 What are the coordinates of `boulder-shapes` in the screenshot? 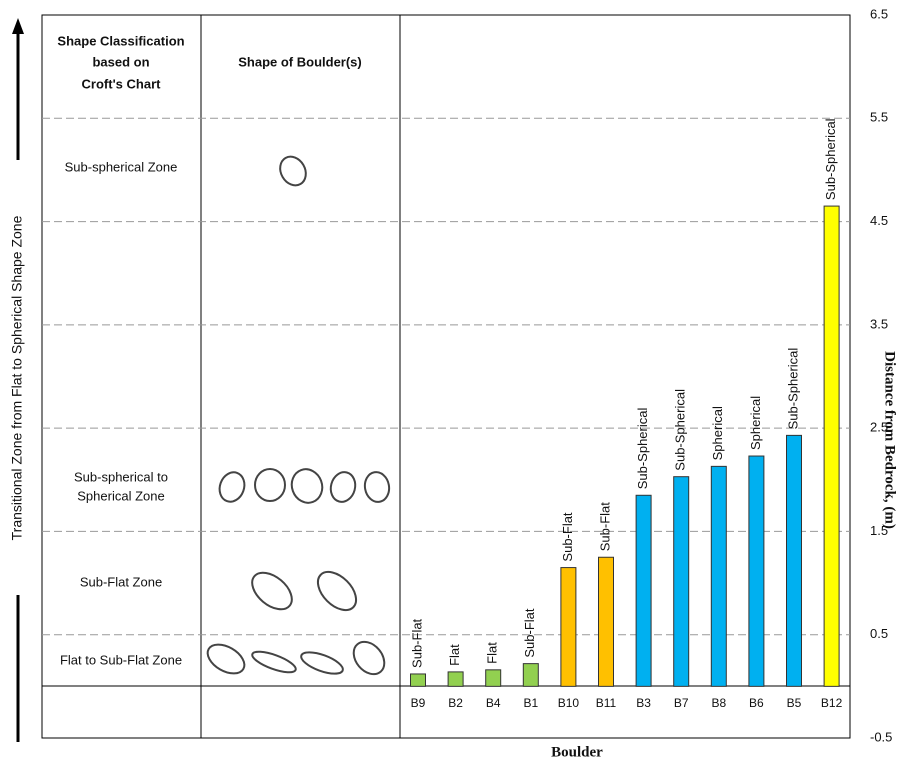 It's located at (298, 415).